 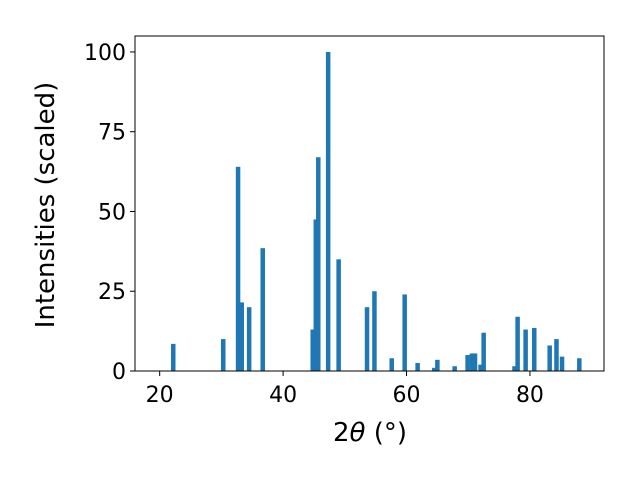 What do you see at coordinates (105, 53) in the screenshot?
I see `y-tick-label: 100` at bounding box center [105, 53].